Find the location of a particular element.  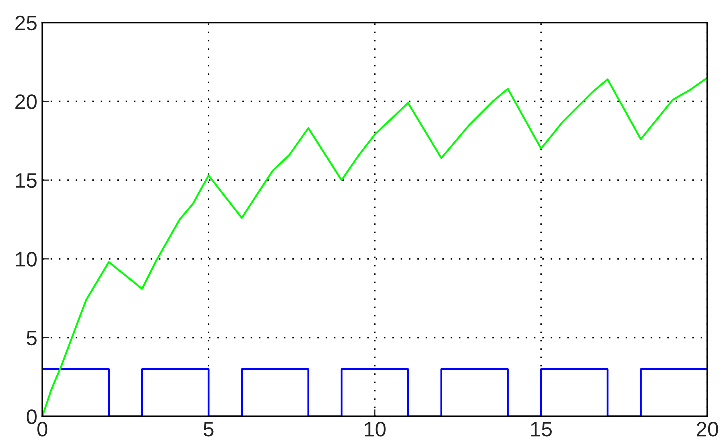

y-tick-label: 0 is located at coordinates (31, 417).